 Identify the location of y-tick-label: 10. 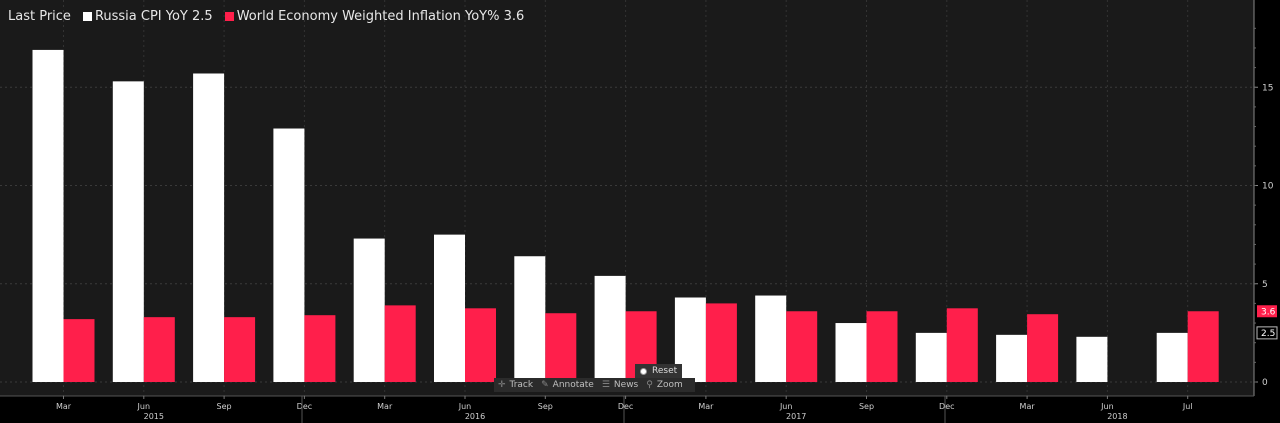
(1268, 187).